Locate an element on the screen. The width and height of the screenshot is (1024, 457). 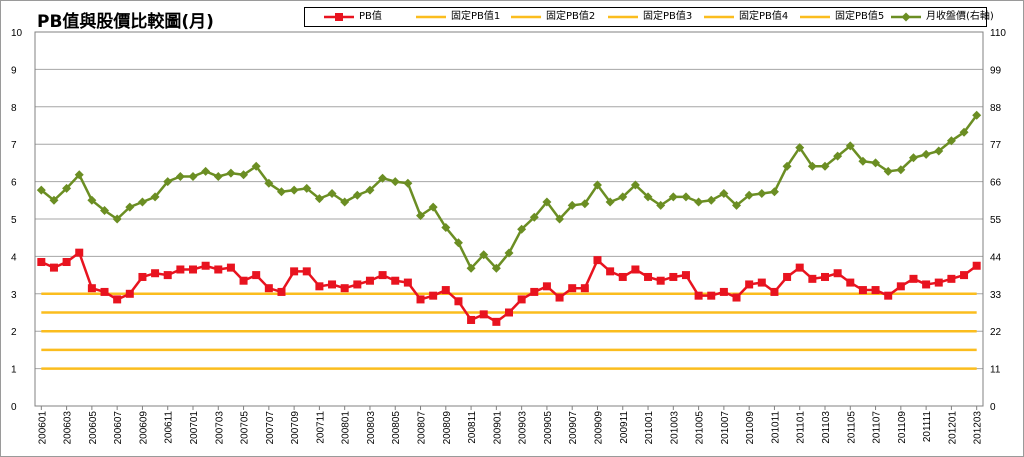
x-tick-label: 200601 is located at coordinates (42, 428).